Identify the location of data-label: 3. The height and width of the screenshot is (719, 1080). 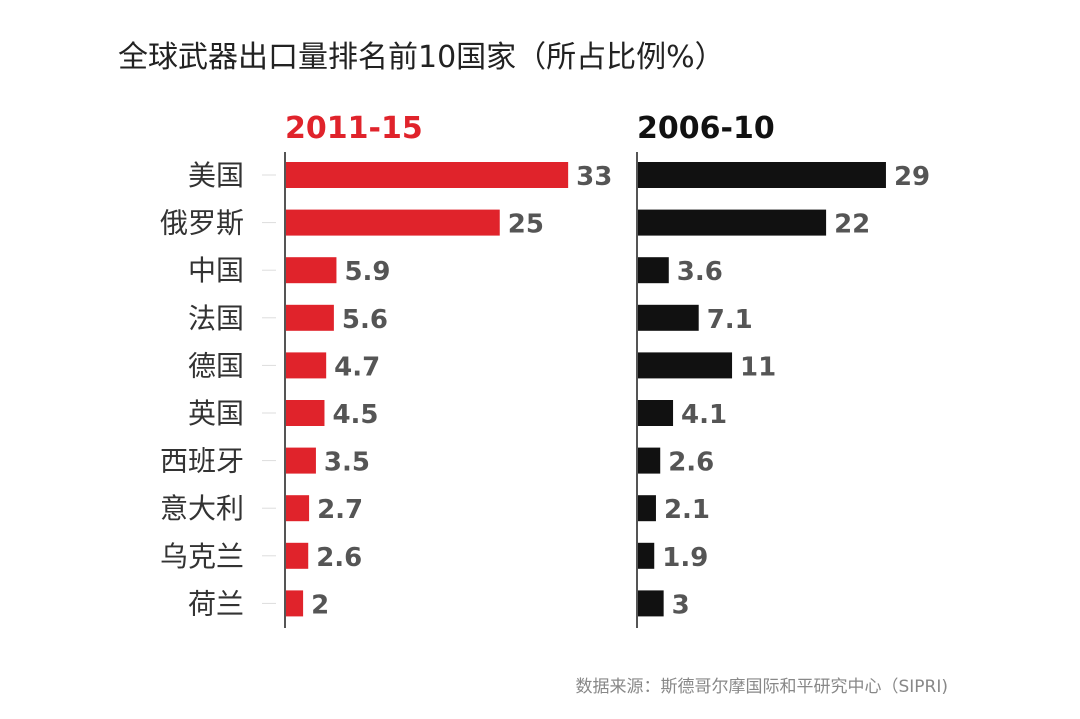
(681, 605).